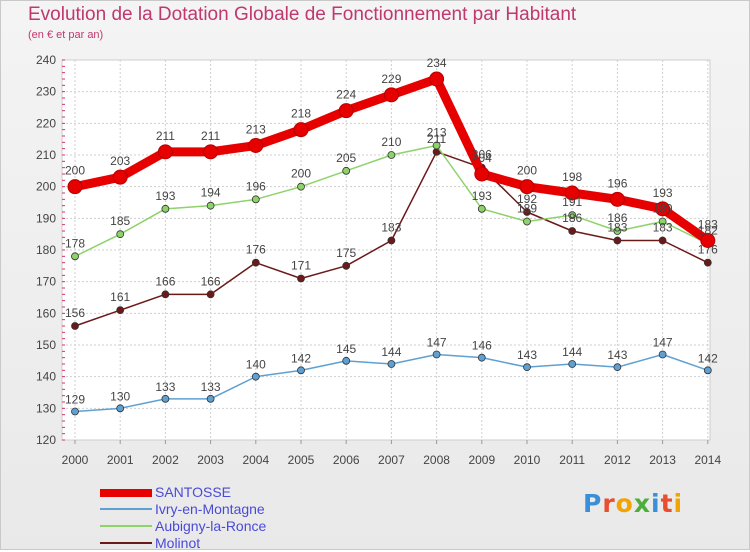  What do you see at coordinates (46, 408) in the screenshot?
I see `y-tick-label: 130` at bounding box center [46, 408].